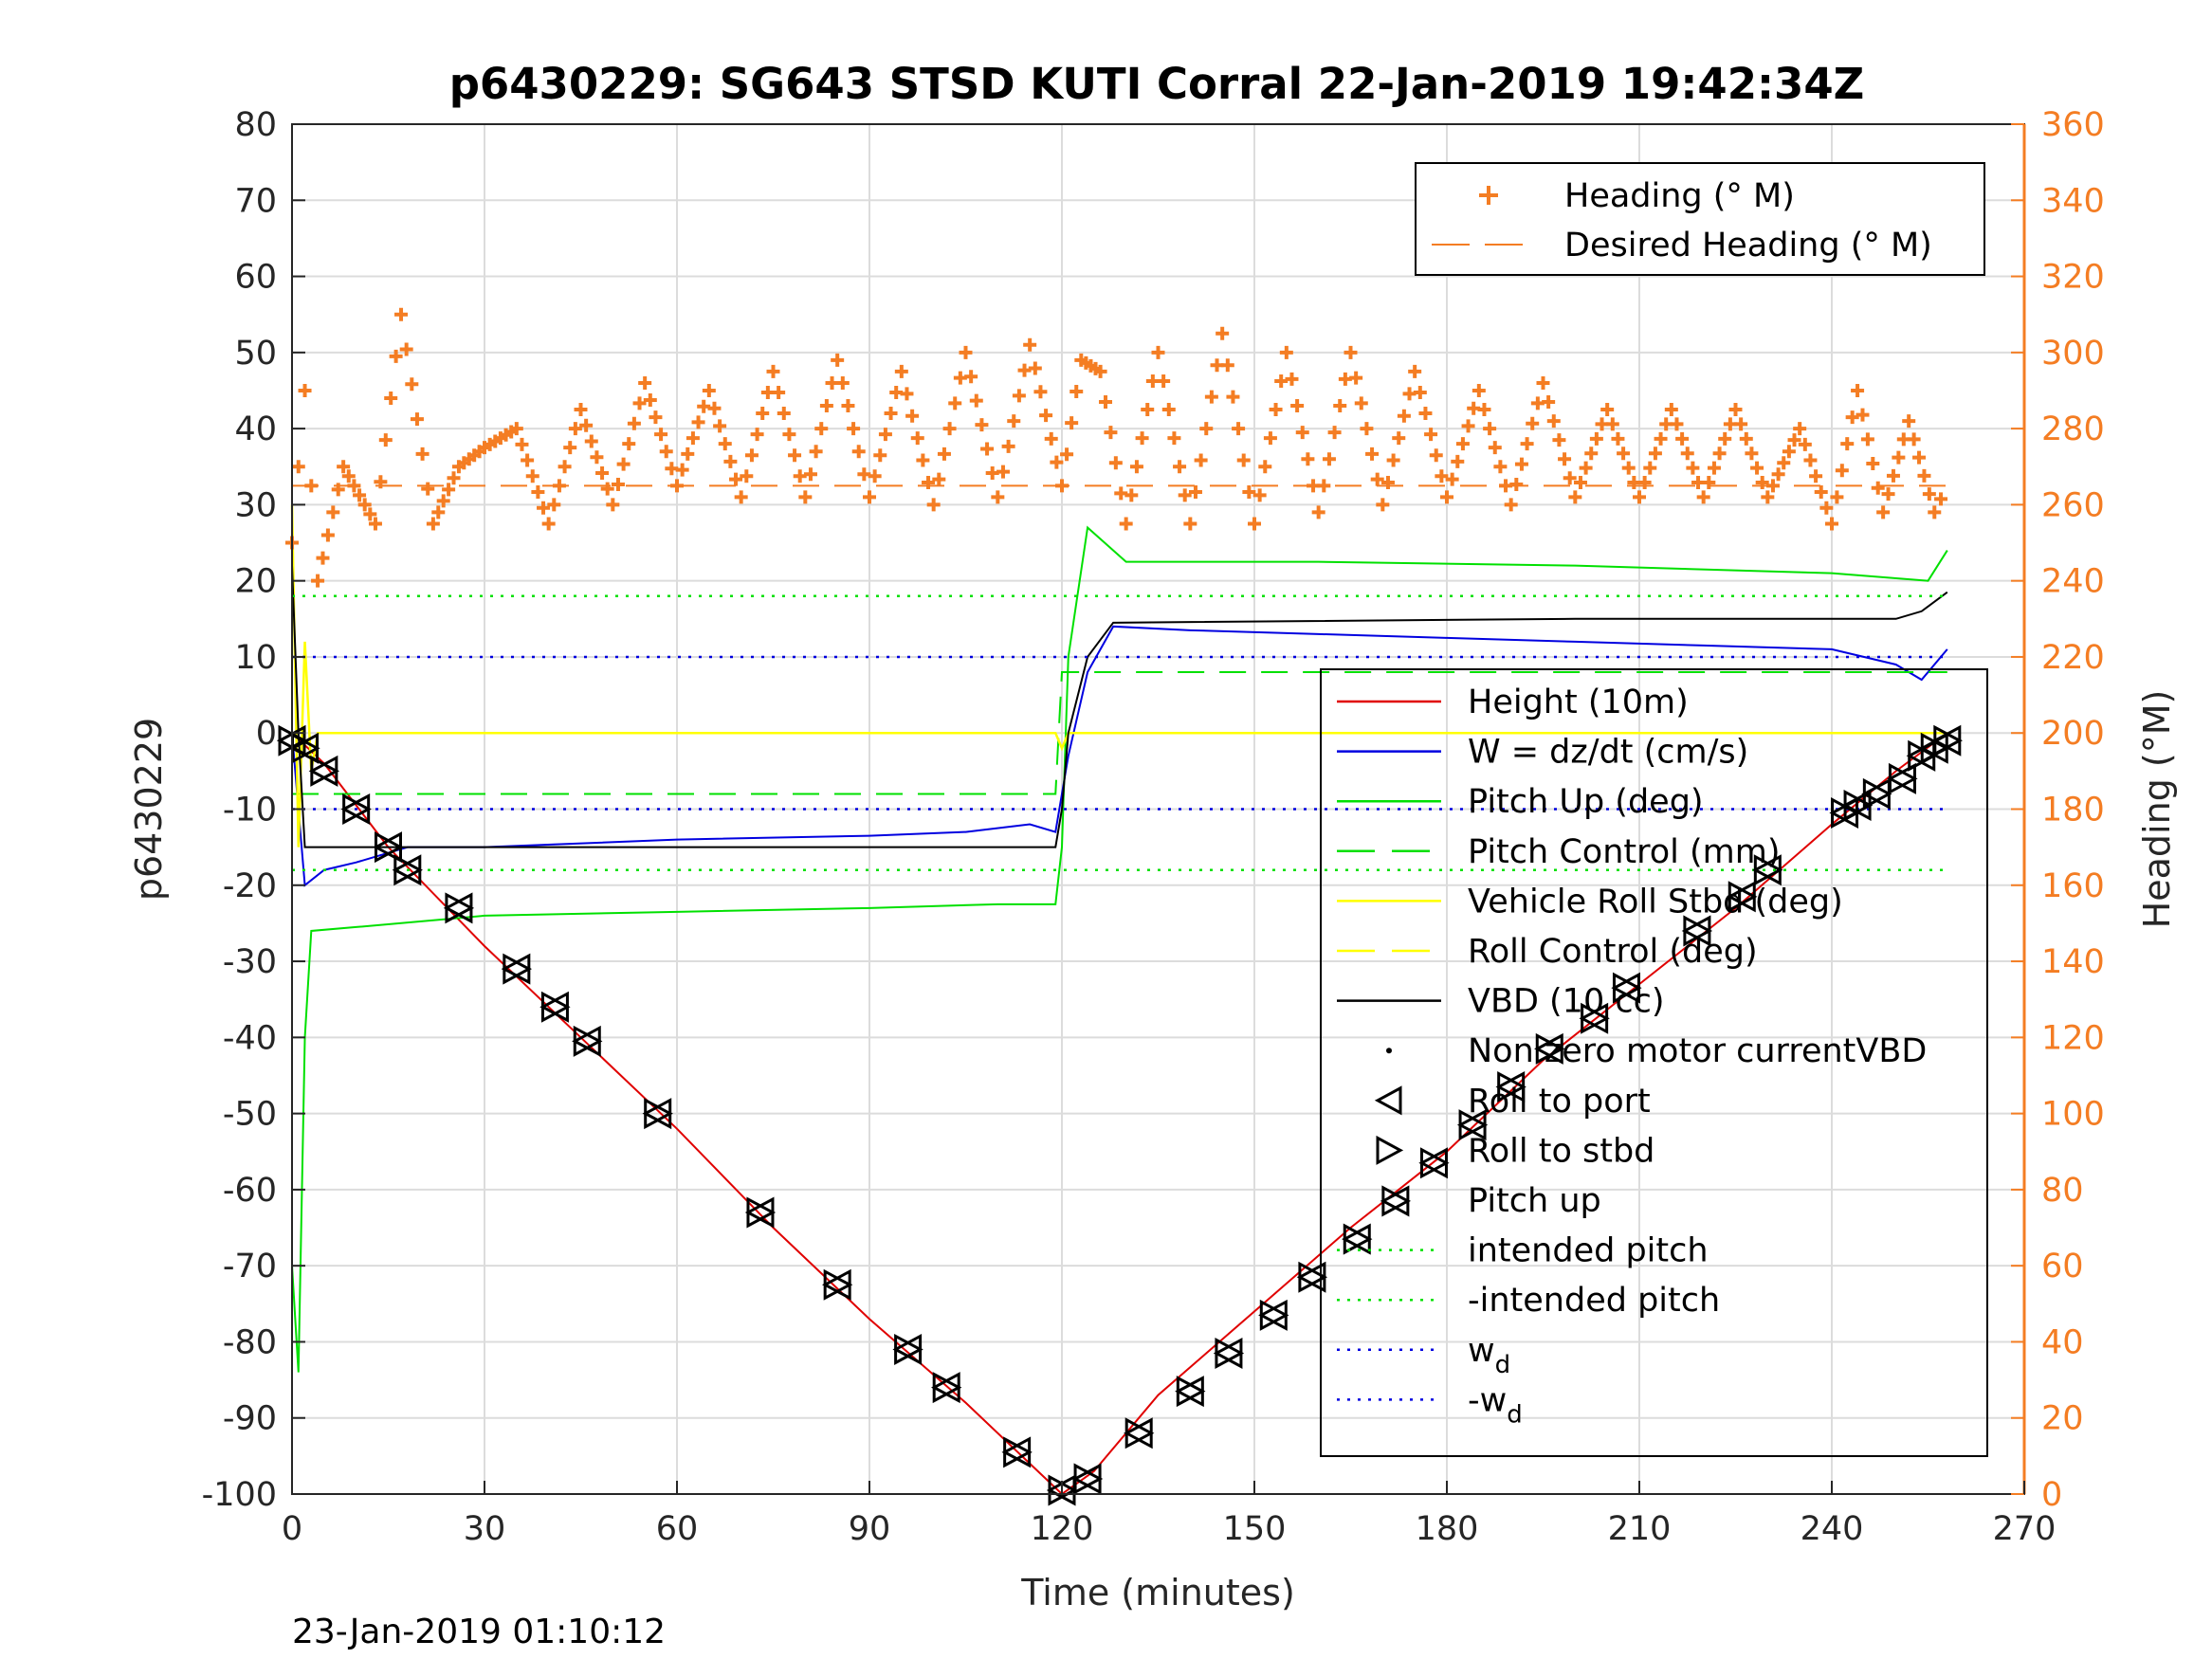 This screenshot has width=2212, height=1659. Describe the element at coordinates (1119, 733) in the screenshot. I see `series-pitch-control-mm-` at that location.